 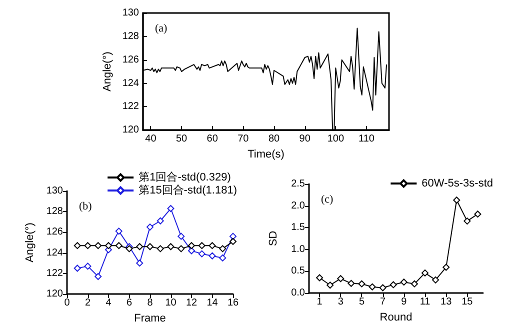 What do you see at coordinates (319, 302) in the screenshot?
I see `x-tick-label: 1` at bounding box center [319, 302].